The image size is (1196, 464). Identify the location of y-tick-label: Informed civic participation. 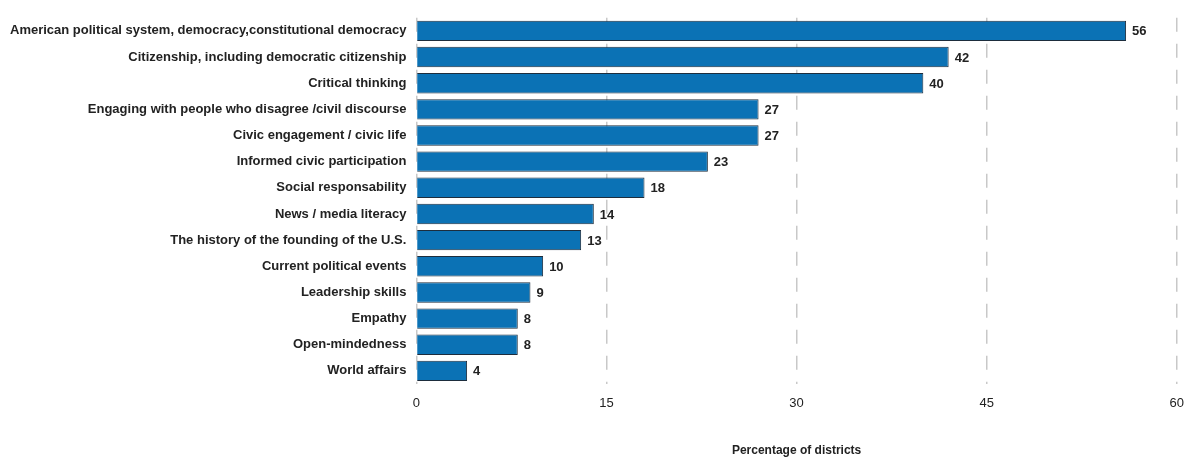
(321, 161).